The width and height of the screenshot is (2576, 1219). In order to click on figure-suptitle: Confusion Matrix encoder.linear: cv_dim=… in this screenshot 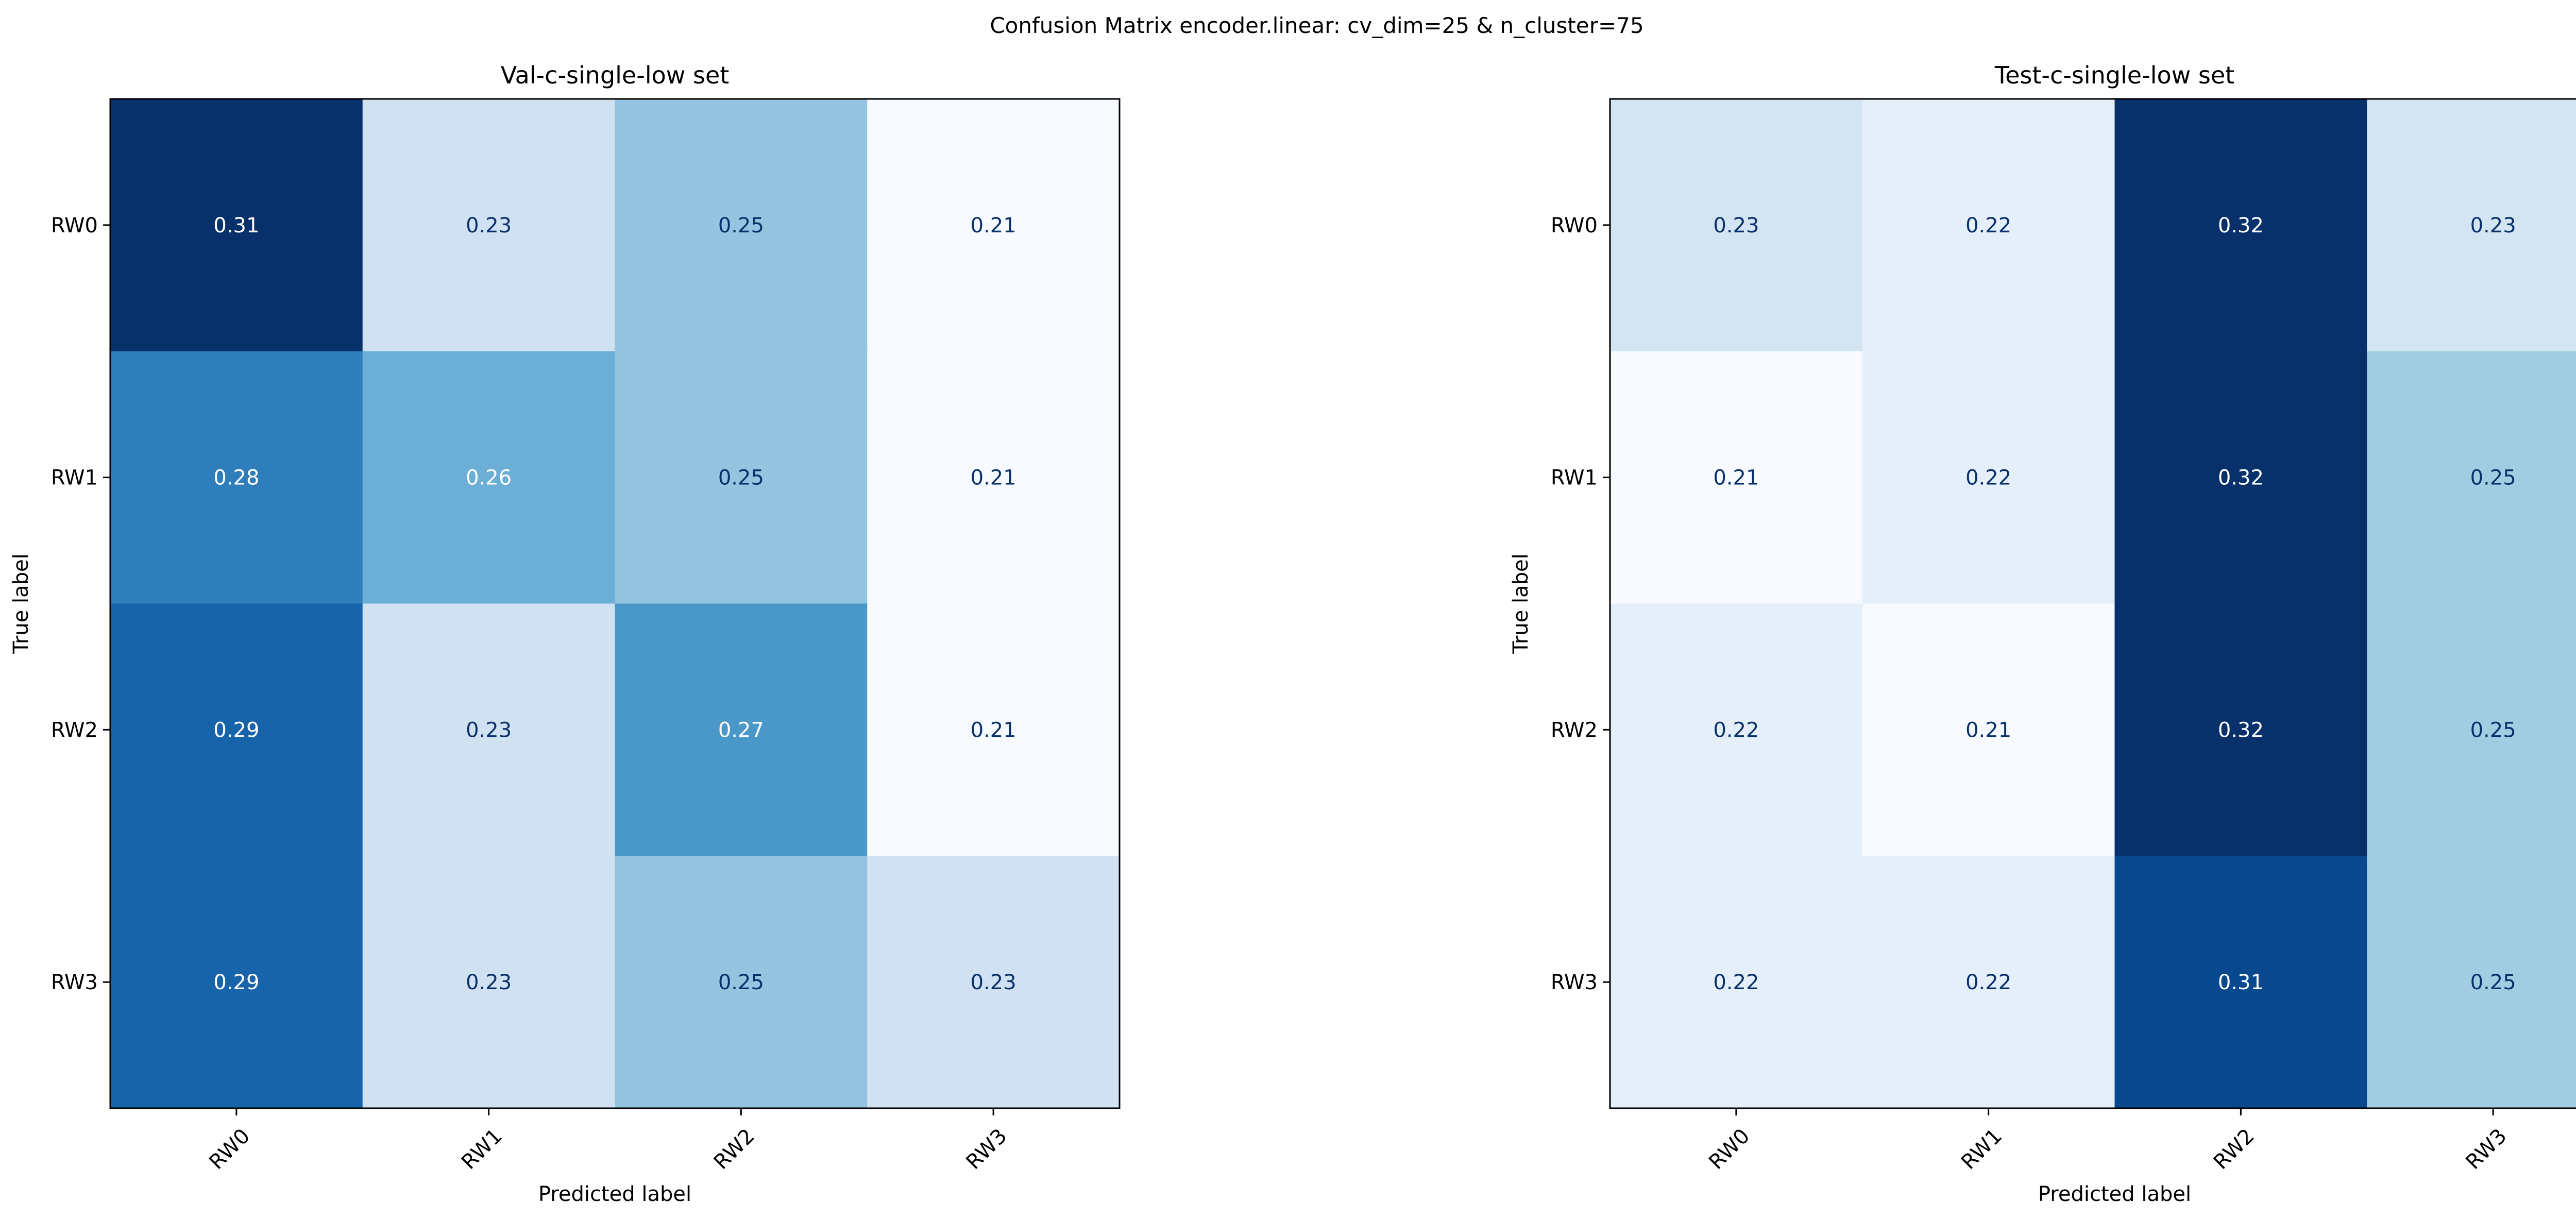, I will do `click(1316, 25)`.